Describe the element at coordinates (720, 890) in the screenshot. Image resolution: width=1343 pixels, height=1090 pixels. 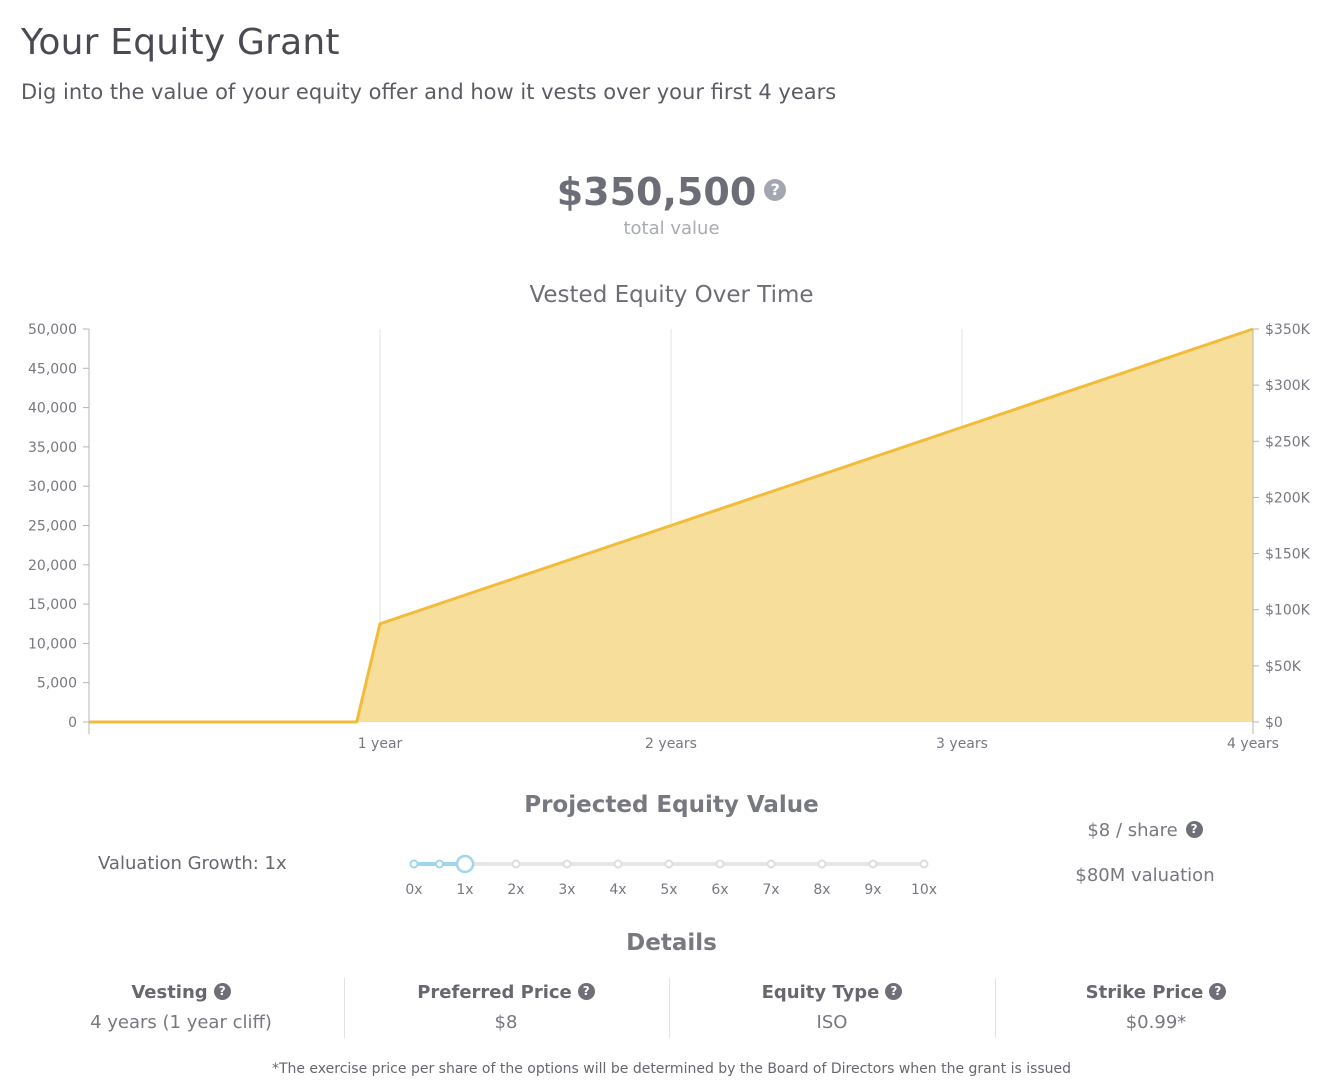
I see `slider-tick-label: 6x` at that location.